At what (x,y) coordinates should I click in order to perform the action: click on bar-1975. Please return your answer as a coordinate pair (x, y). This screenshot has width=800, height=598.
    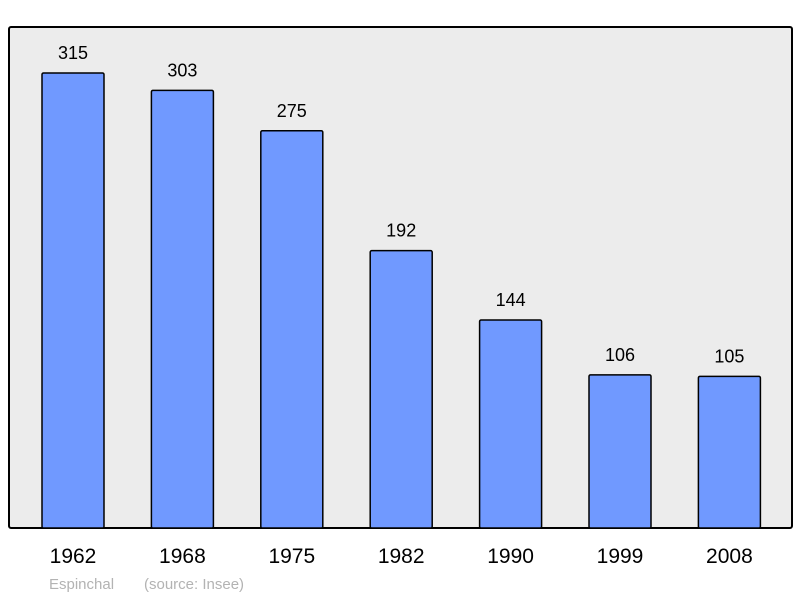
    Looking at the image, I should click on (292, 329).